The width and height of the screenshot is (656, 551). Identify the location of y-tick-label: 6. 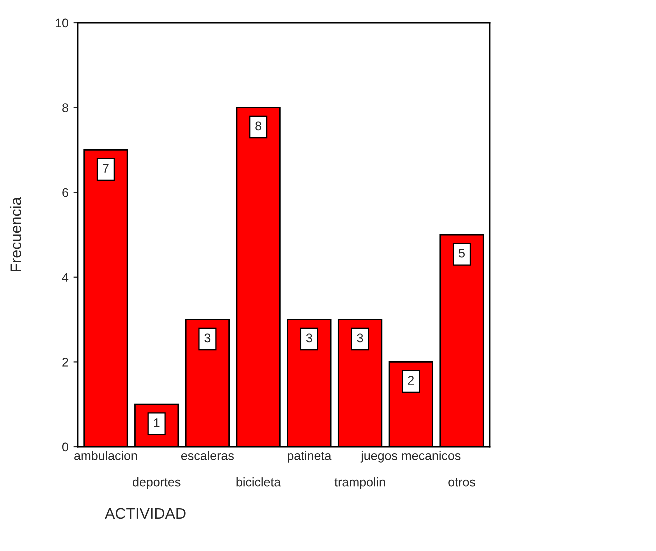
(65, 193).